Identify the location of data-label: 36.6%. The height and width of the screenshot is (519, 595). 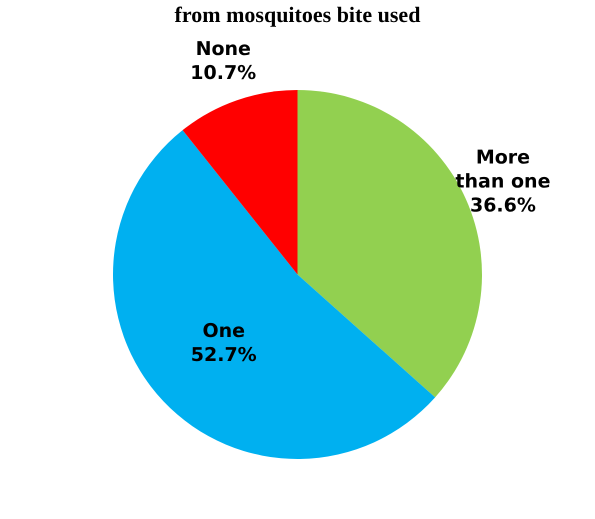
(503, 205).